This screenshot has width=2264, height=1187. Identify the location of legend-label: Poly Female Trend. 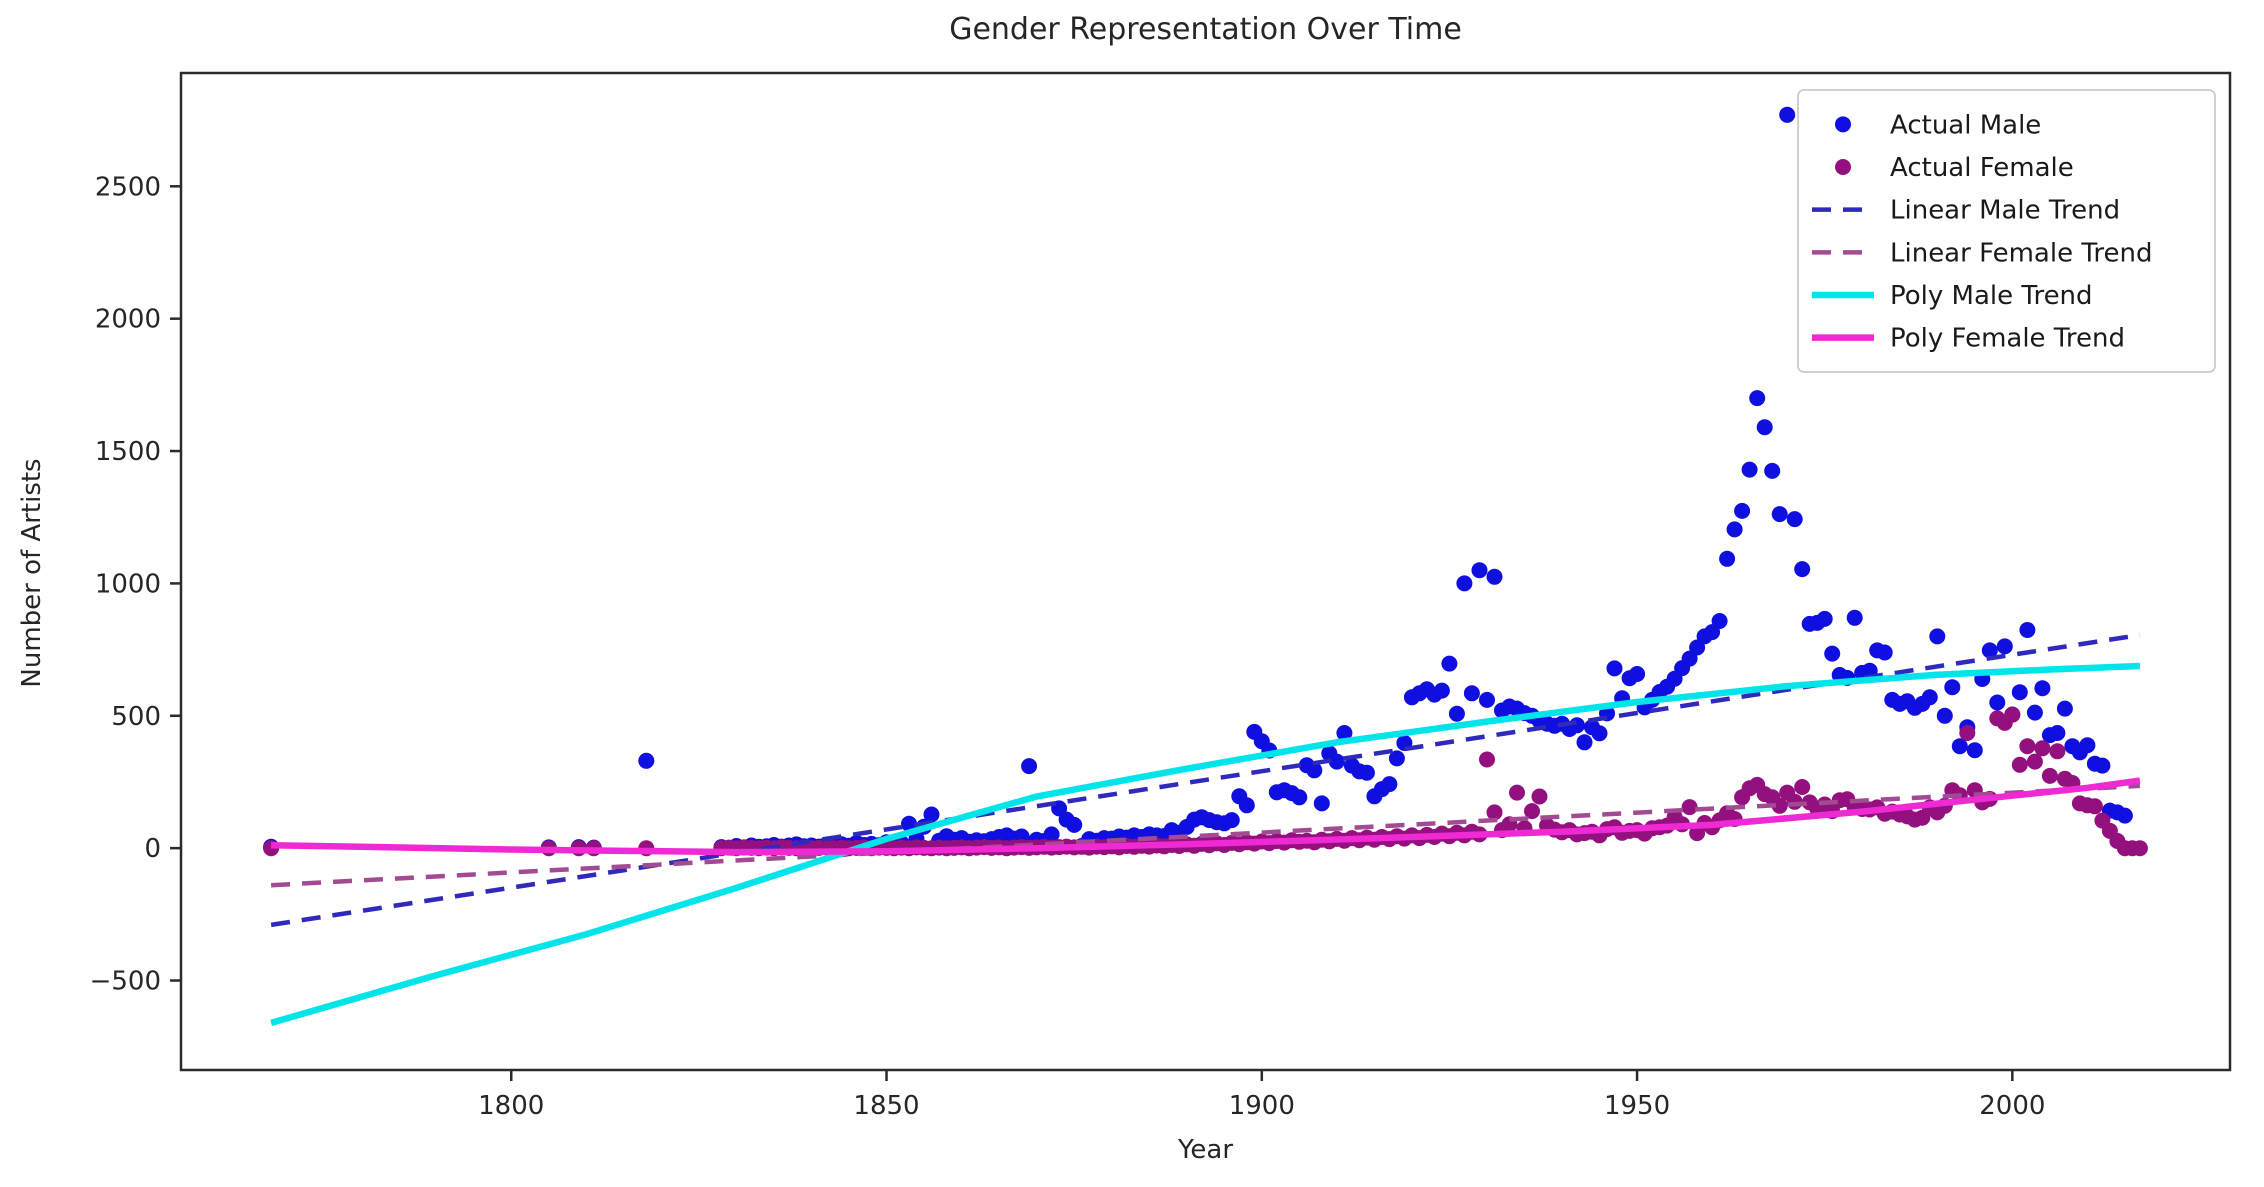
(2007, 339).